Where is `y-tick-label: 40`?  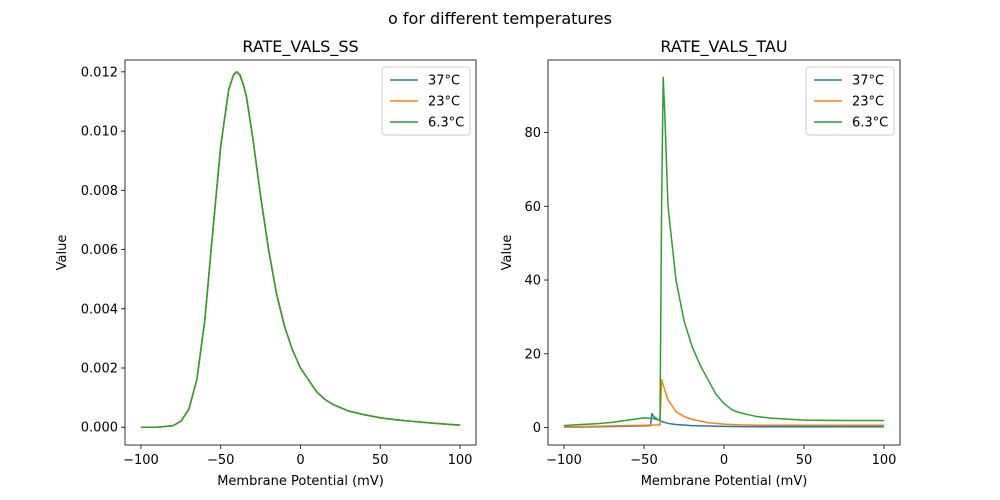 y-tick-label: 40 is located at coordinates (532, 281).